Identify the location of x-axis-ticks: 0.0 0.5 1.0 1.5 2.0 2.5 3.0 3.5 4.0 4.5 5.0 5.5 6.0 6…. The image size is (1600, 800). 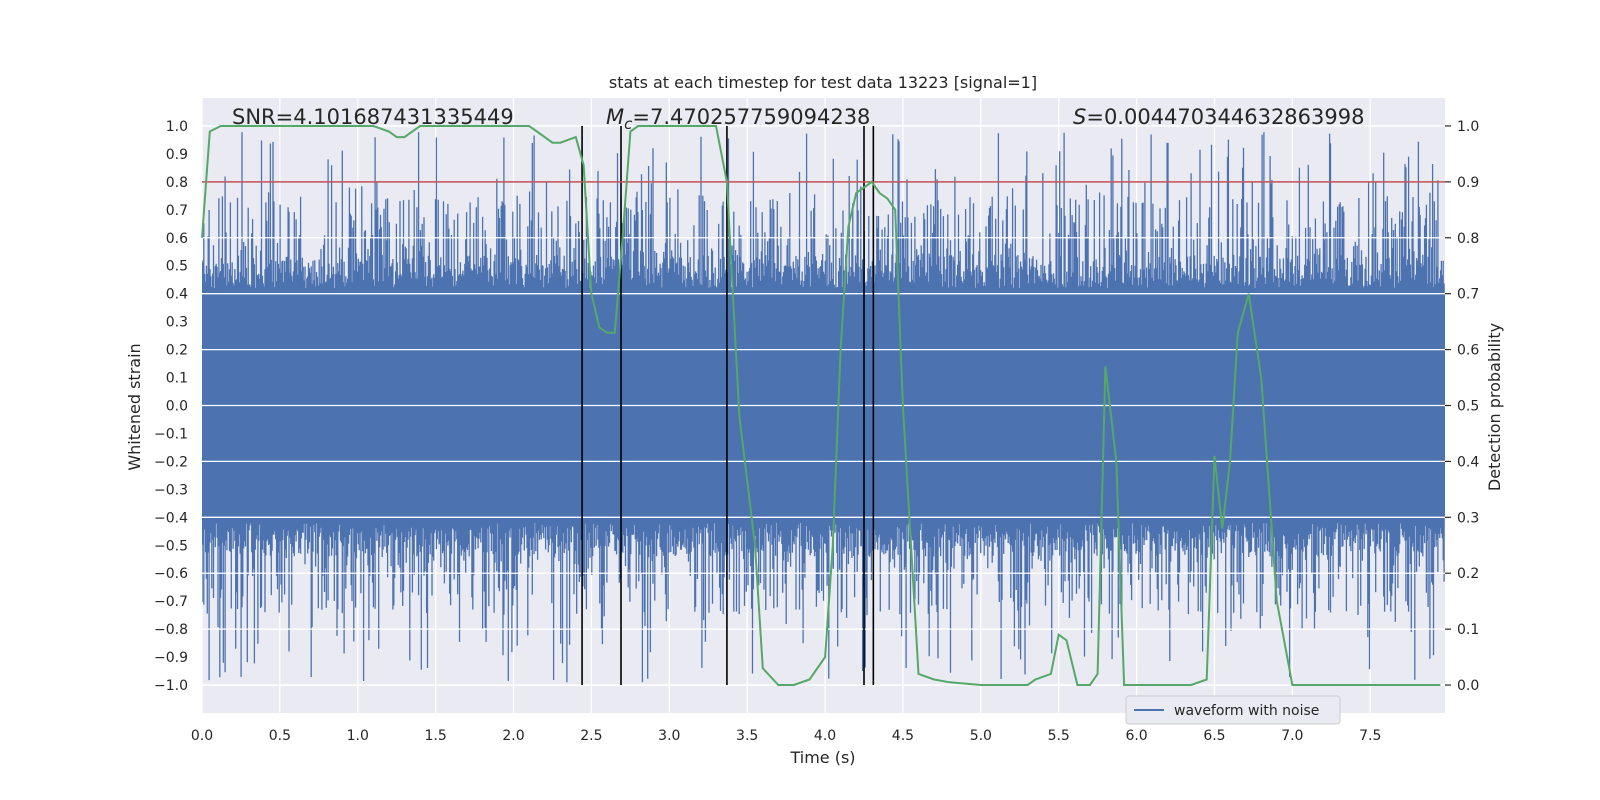
(786, 736).